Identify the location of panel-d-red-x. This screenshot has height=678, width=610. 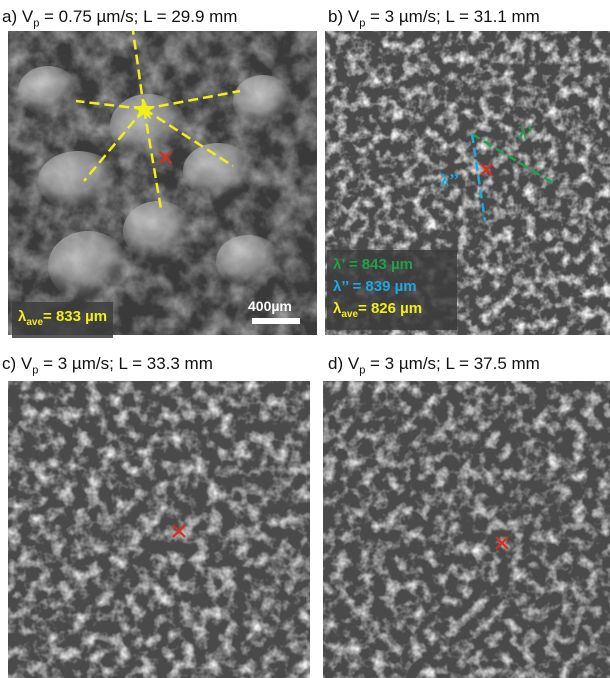
(502, 543).